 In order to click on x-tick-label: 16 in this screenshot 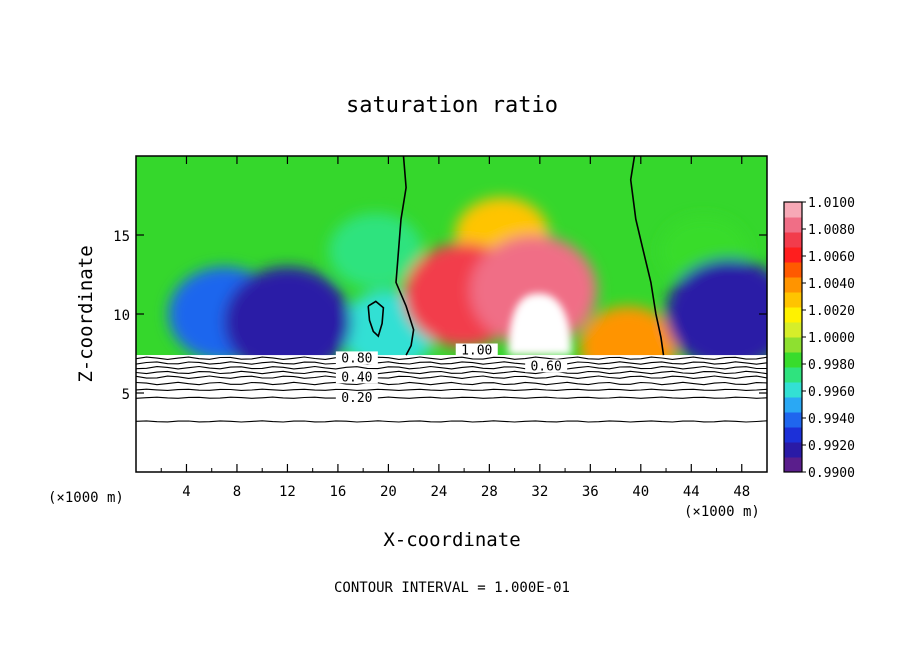, I will do `click(337, 492)`.